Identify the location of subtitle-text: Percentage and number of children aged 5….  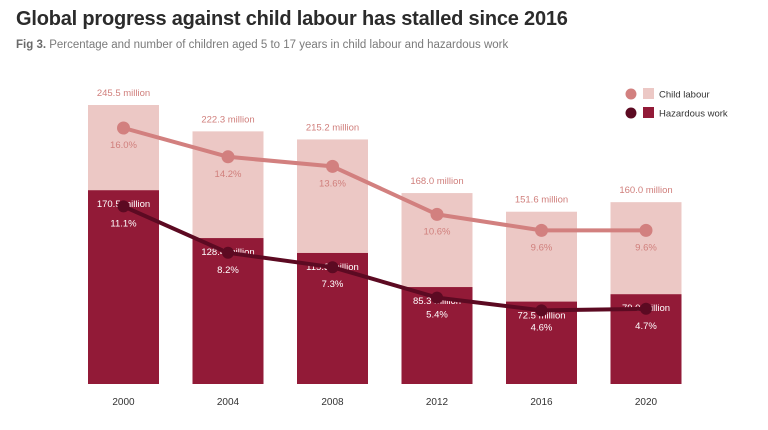
(279, 45).